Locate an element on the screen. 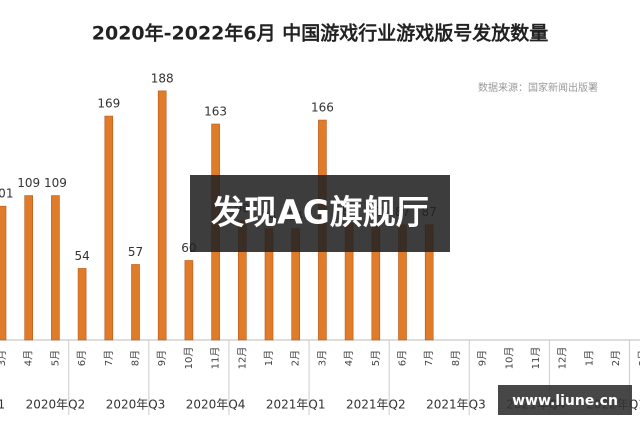 The width and height of the screenshot is (640, 427). value-label: 188 is located at coordinates (162, 78).